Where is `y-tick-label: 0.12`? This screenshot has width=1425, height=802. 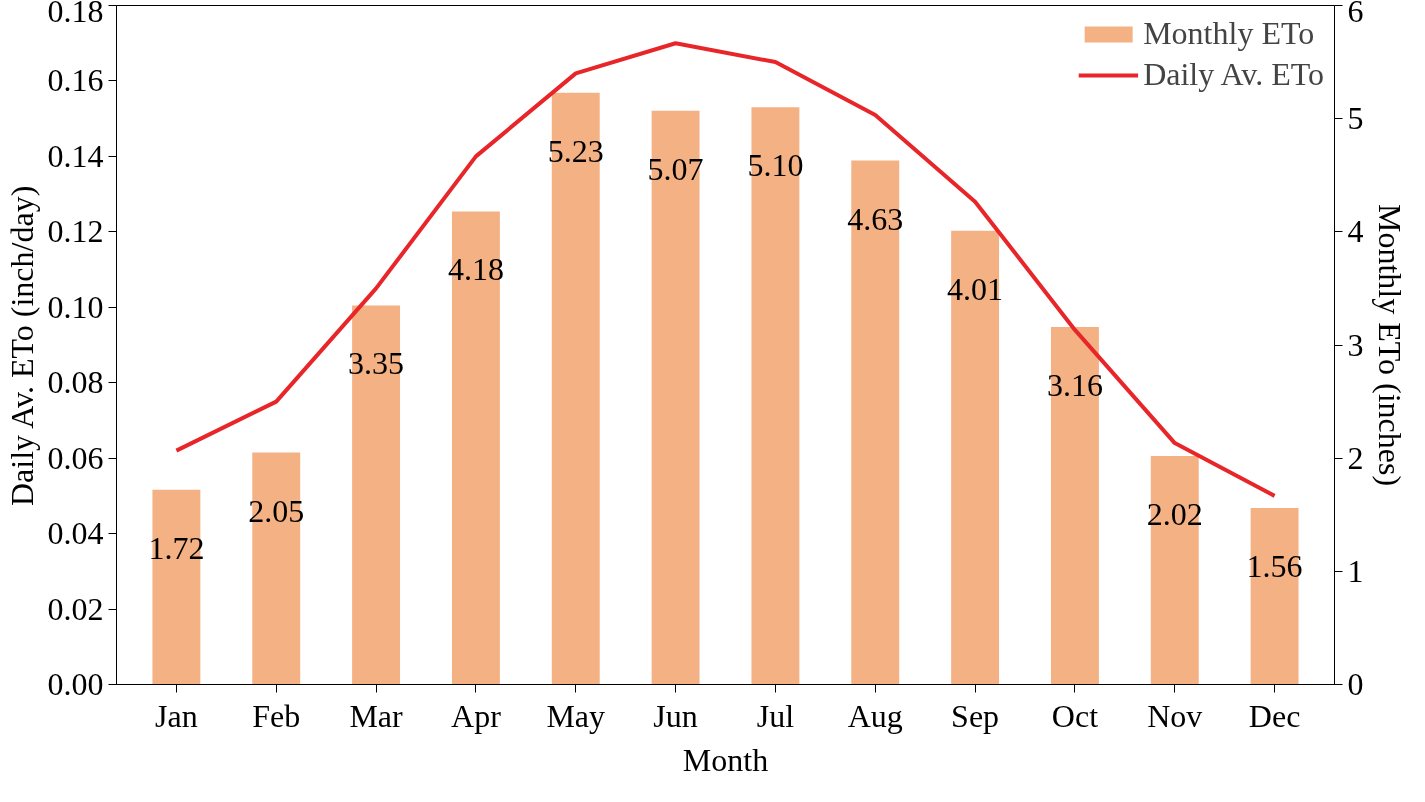 y-tick-label: 0.12 is located at coordinates (75, 231).